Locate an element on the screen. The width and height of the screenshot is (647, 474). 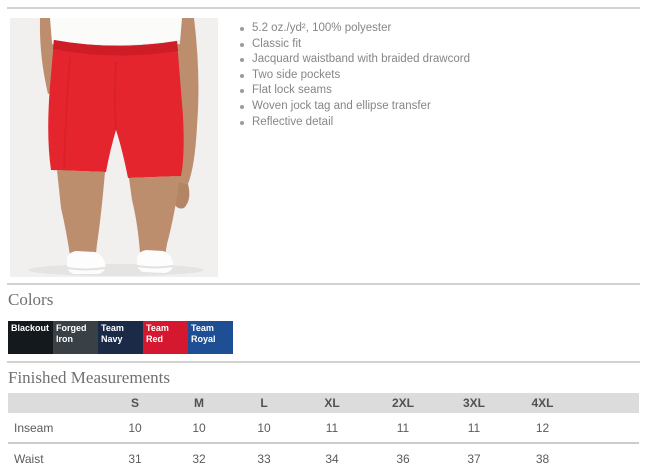
swatch-team-red: Team Red is located at coordinates (165, 337).